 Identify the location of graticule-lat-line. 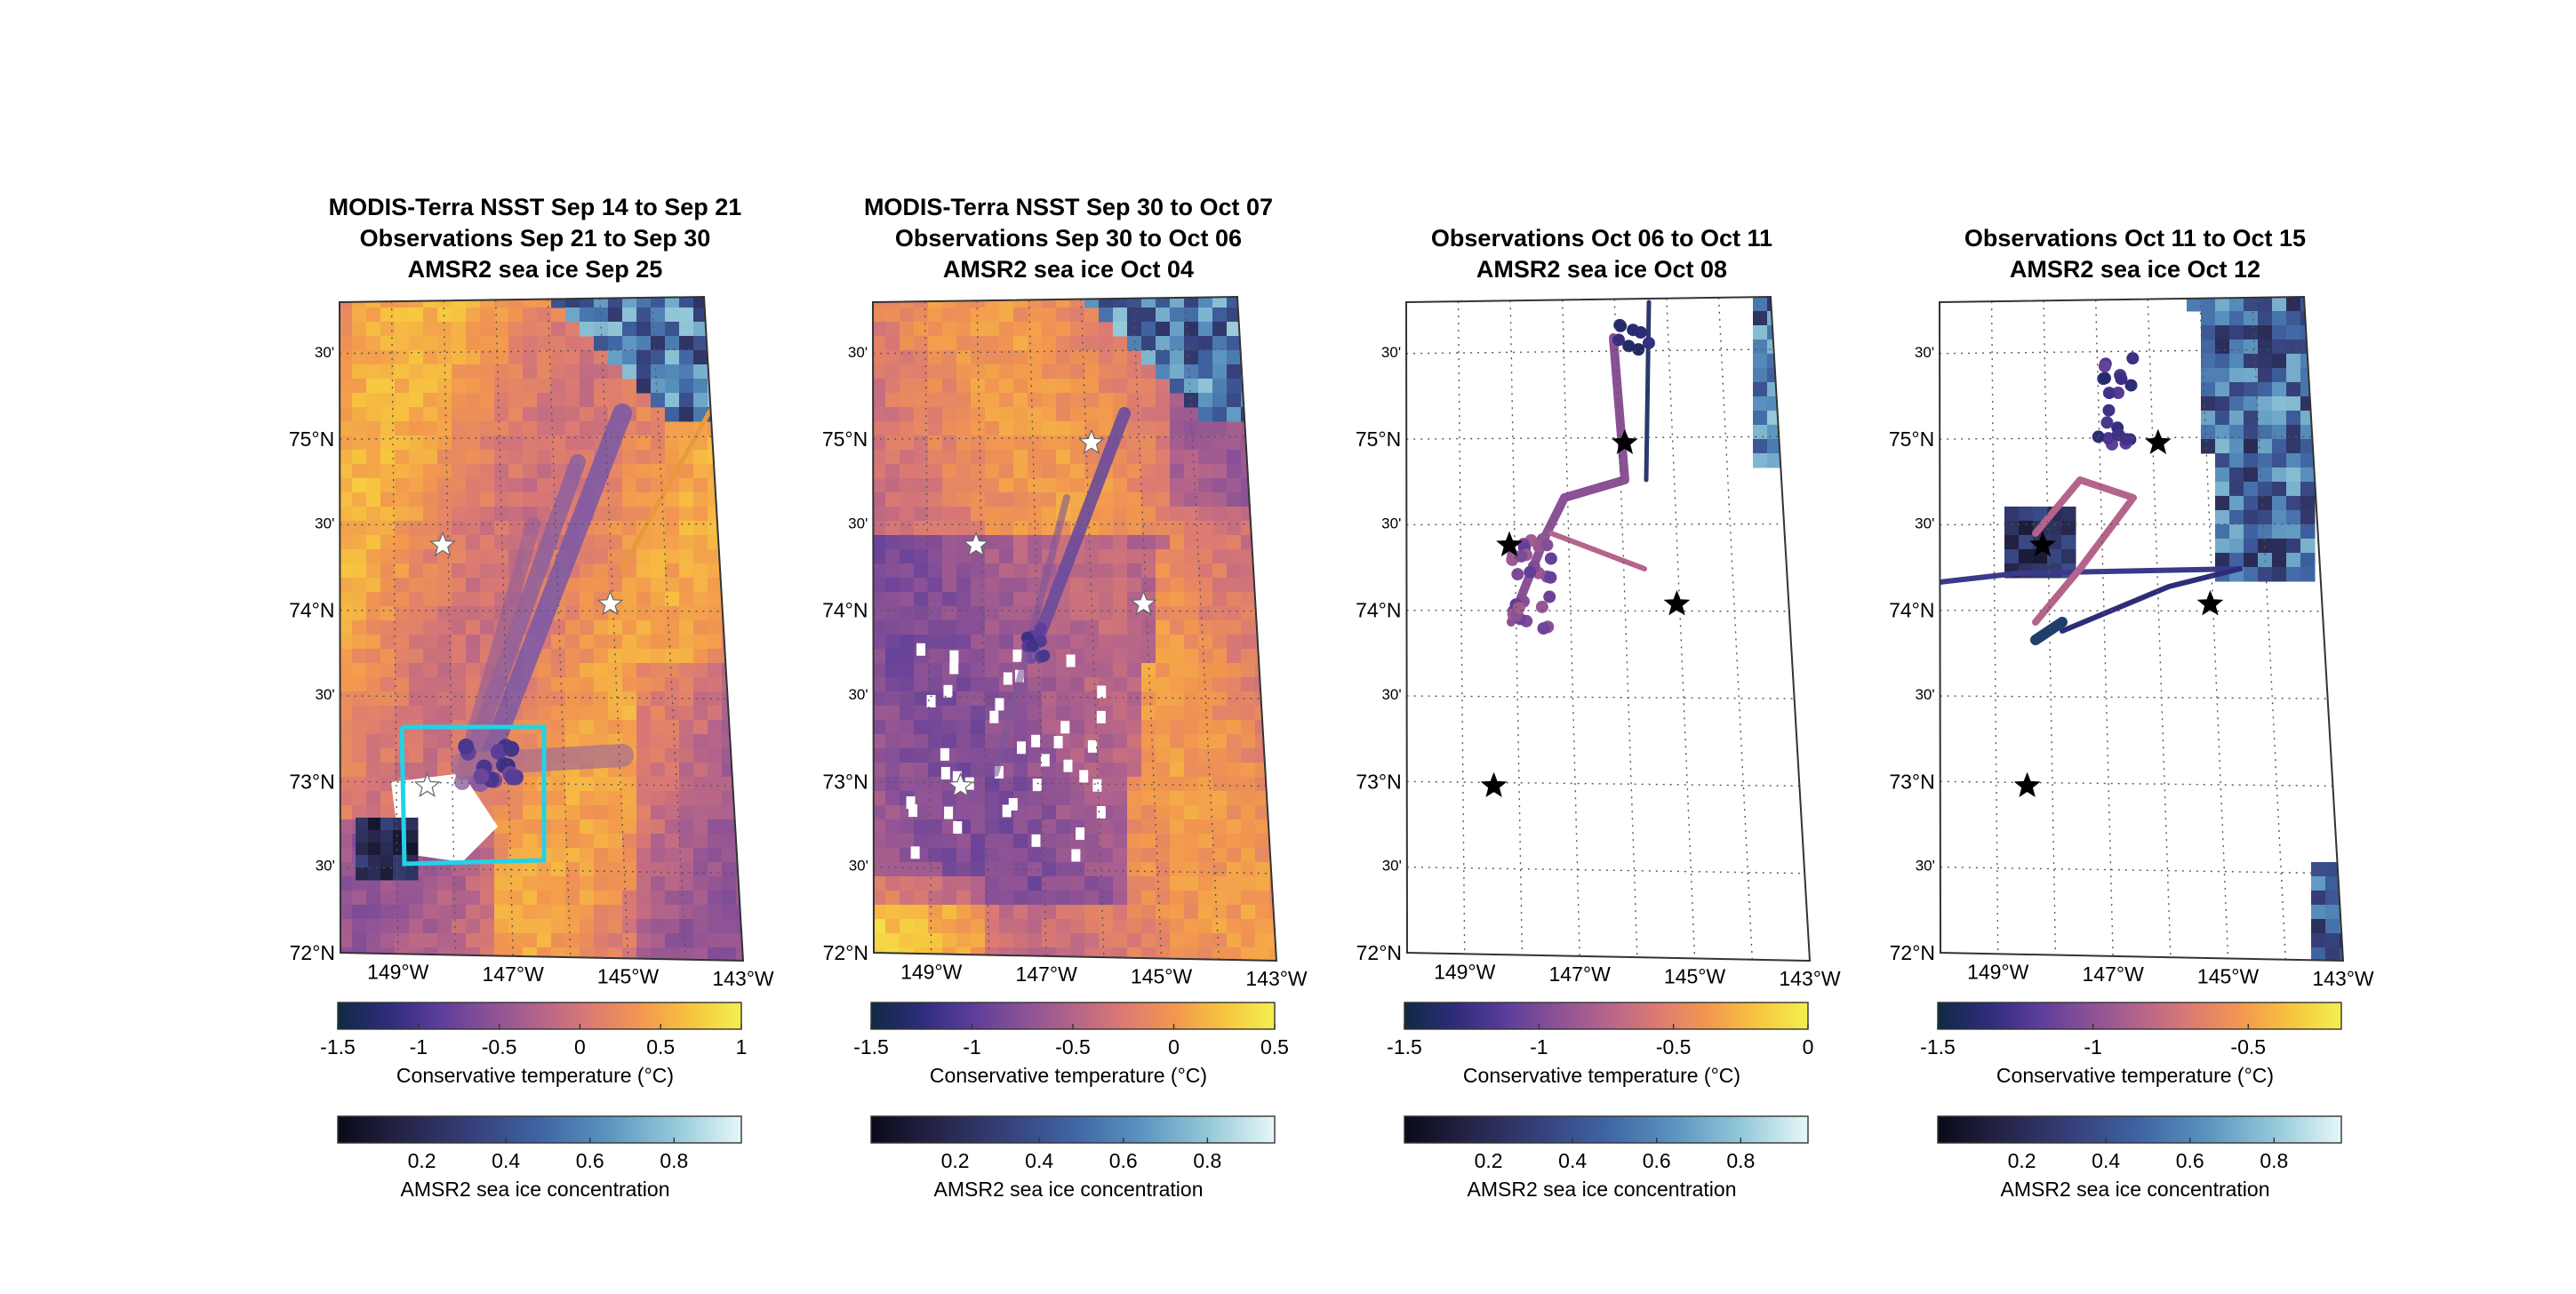
(536, 783).